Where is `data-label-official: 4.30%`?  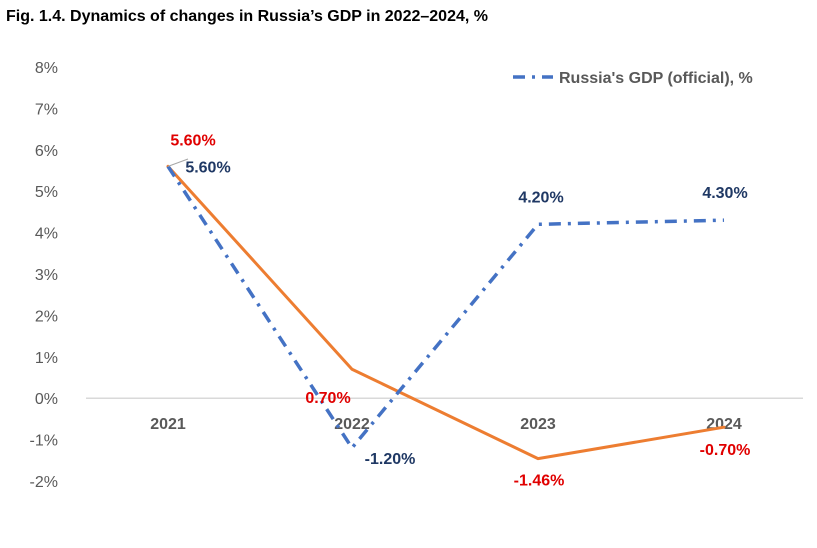
data-label-official: 4.30% is located at coordinates (724, 193).